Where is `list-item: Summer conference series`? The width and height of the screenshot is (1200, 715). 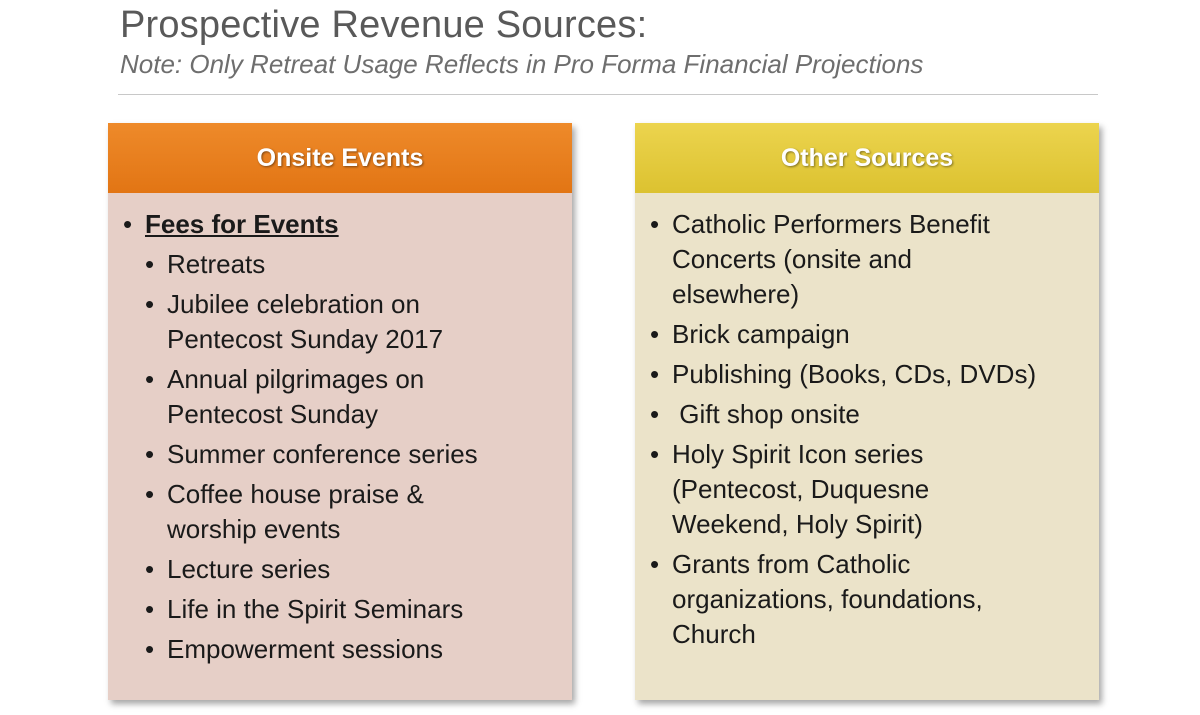
list-item: Summer conference series is located at coordinates (355, 454).